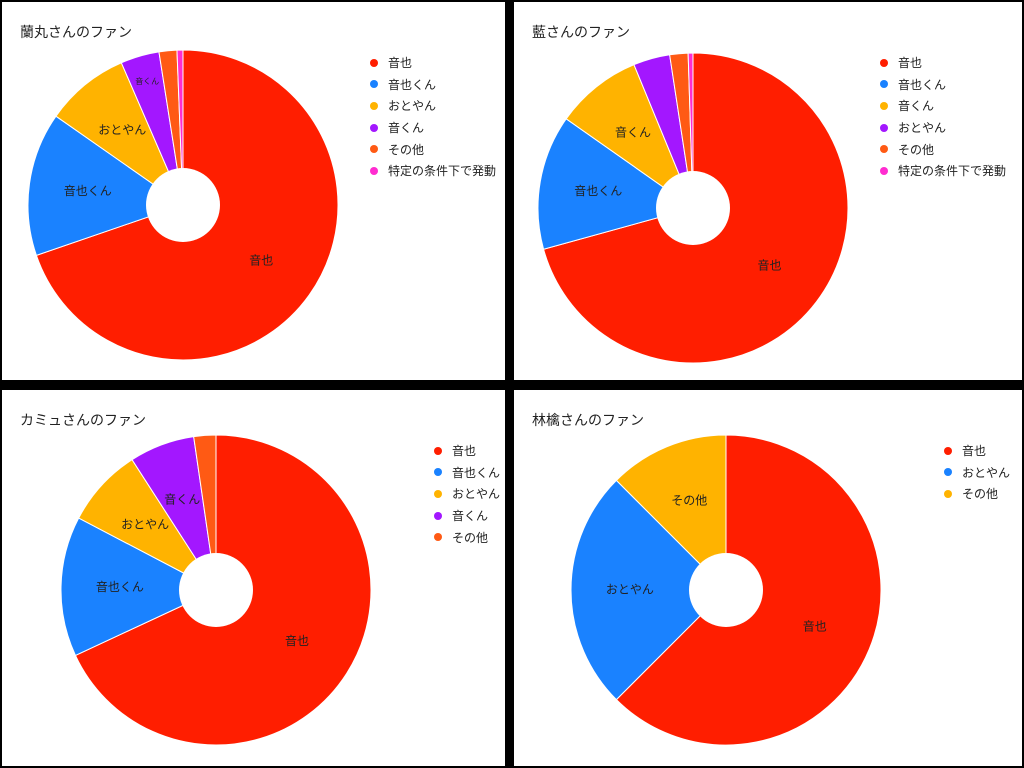 This screenshot has width=1024, height=768. Describe the element at coordinates (689, 501) in the screenshot. I see `slice-label: その他` at that location.